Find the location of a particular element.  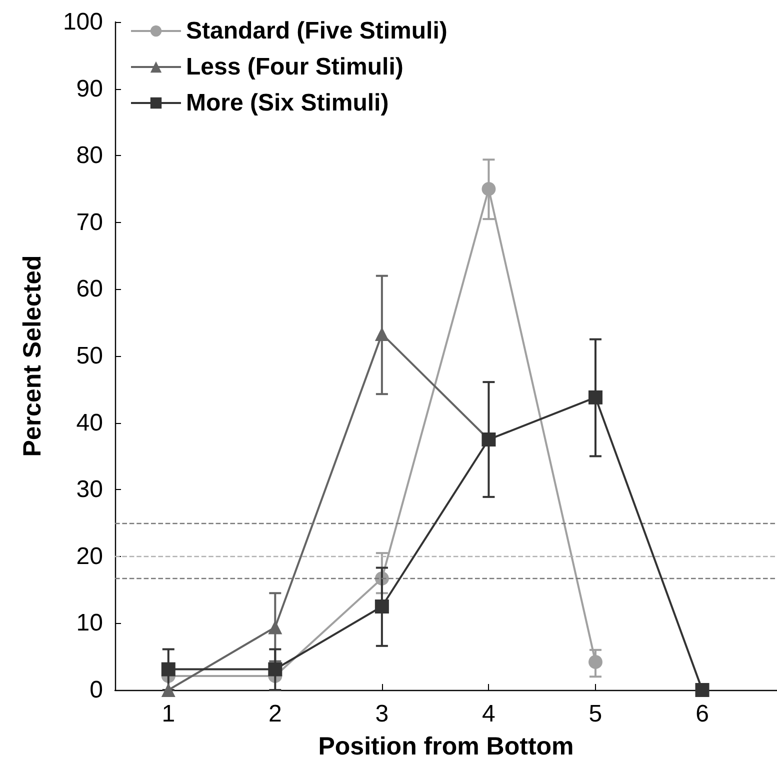

legend-label: Standard (Five Stimuli) is located at coordinates (317, 31).